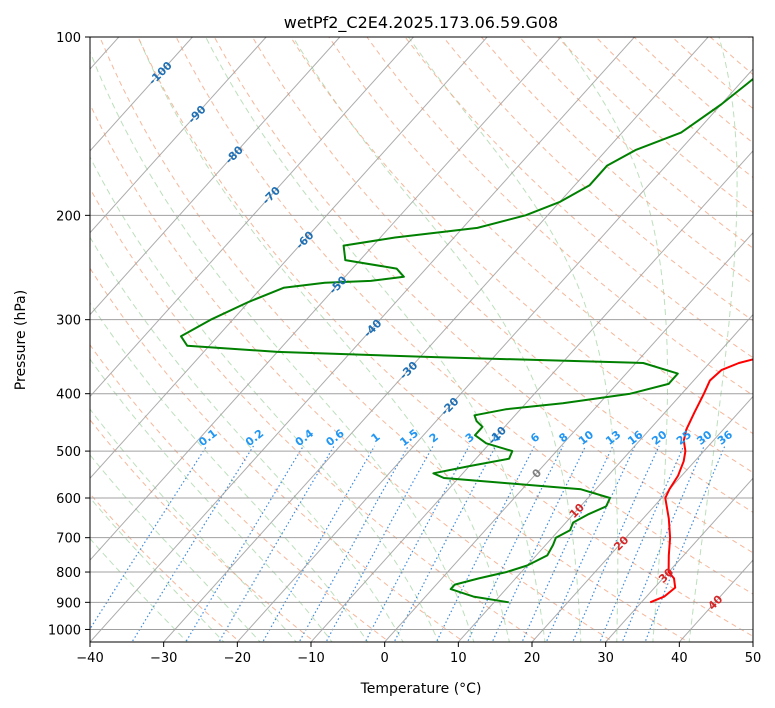  What do you see at coordinates (310, 658) in the screenshot?
I see `x-tick-label: −10` at bounding box center [310, 658].